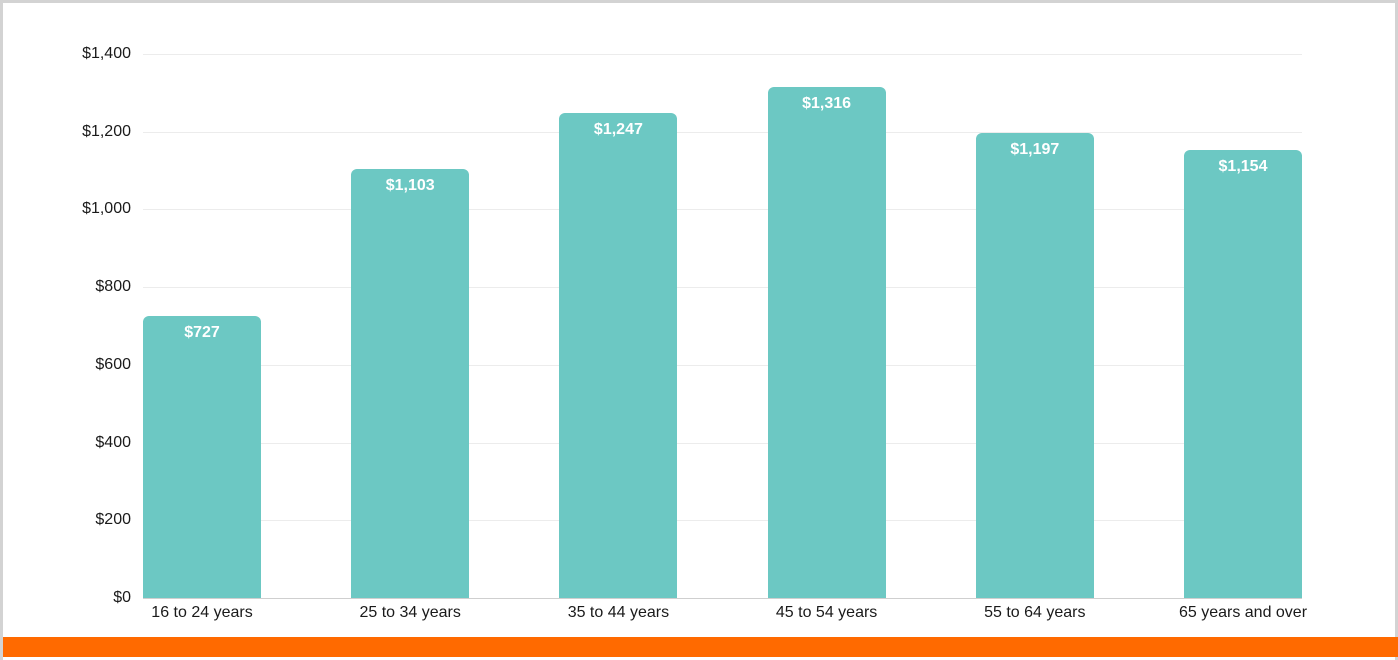 The image size is (1398, 660). What do you see at coordinates (618, 130) in the screenshot?
I see `bar-value-label: $1,247` at bounding box center [618, 130].